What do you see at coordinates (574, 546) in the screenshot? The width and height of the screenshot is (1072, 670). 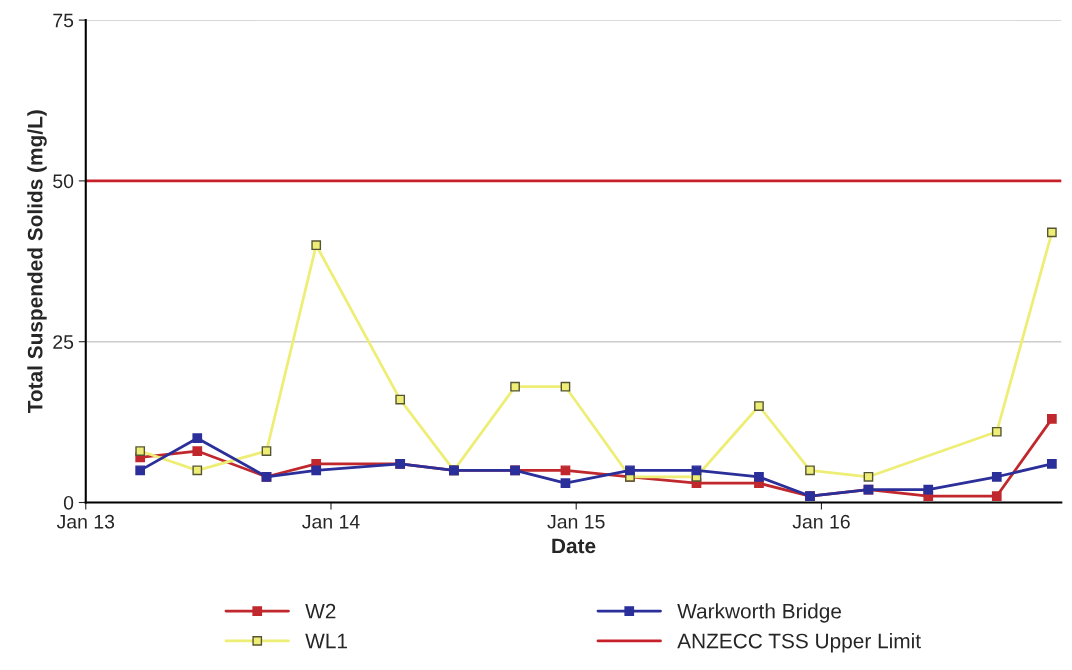 I see `x-axis-title: Date` at bounding box center [574, 546].